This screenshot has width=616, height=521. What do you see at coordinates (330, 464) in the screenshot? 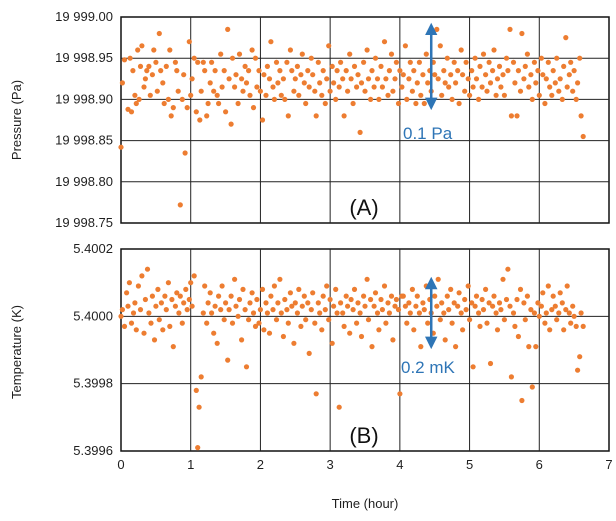
I see `x-tick-label-3: 3` at bounding box center [330, 464].